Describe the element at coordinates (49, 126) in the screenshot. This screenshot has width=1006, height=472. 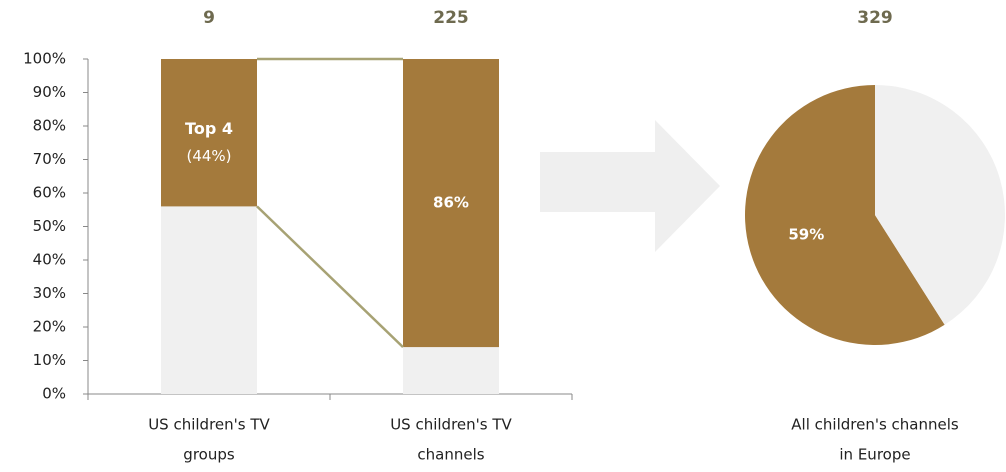
I see `y-tick-label: 80%` at that location.